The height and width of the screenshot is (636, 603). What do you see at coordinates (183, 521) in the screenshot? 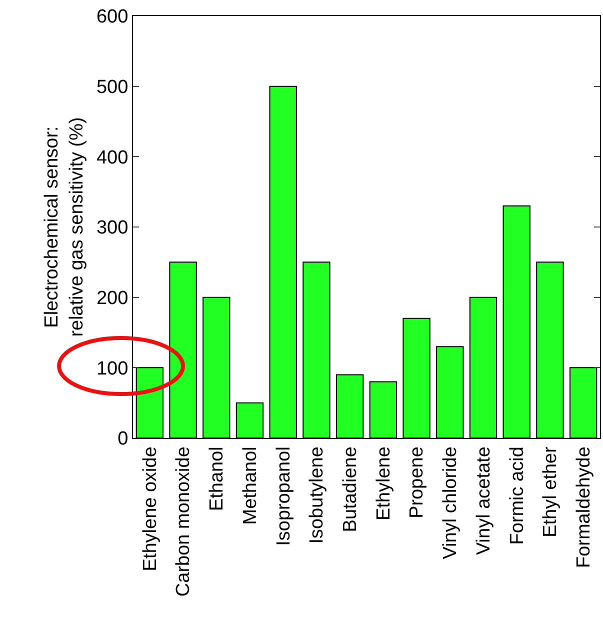
I see `x-tick-label: Carbon monoxide` at bounding box center [183, 521].